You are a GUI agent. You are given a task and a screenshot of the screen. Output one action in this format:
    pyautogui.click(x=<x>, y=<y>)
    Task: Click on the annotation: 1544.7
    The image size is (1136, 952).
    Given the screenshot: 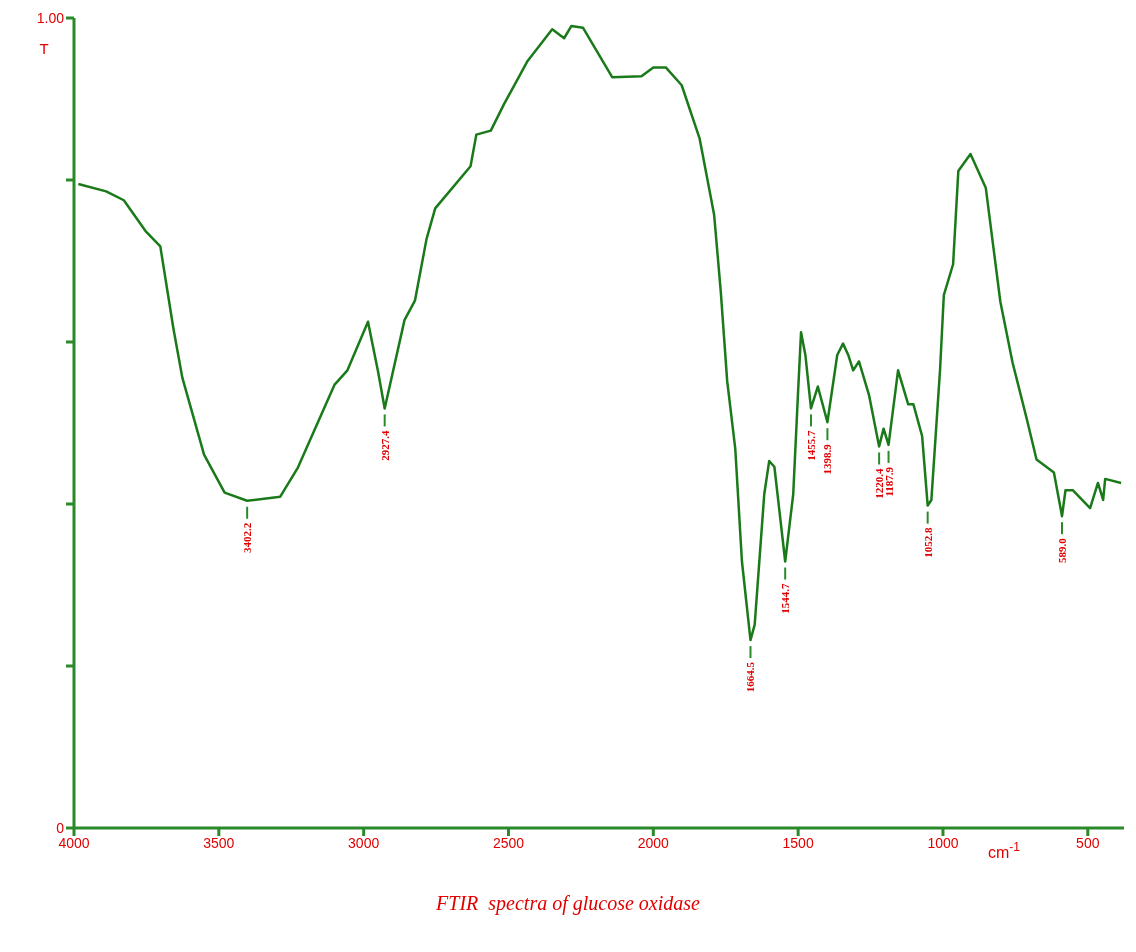 What is the action you would take?
    pyautogui.click(x=785, y=598)
    